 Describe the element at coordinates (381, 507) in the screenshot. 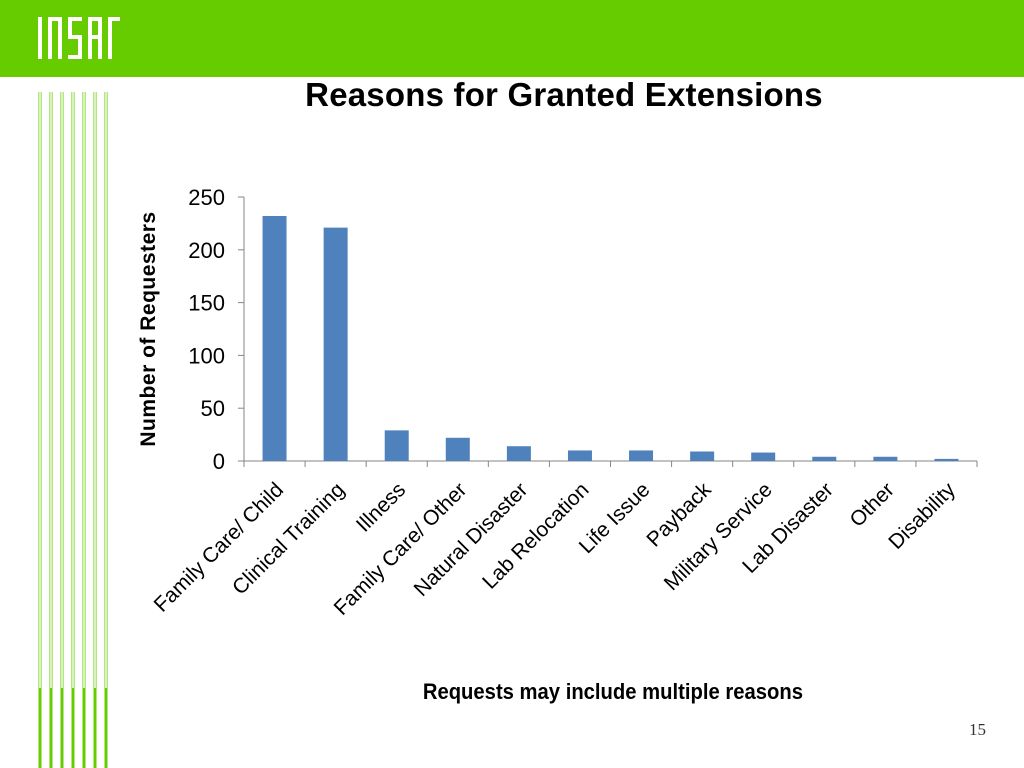

I see `x-category-label: Illness` at that location.